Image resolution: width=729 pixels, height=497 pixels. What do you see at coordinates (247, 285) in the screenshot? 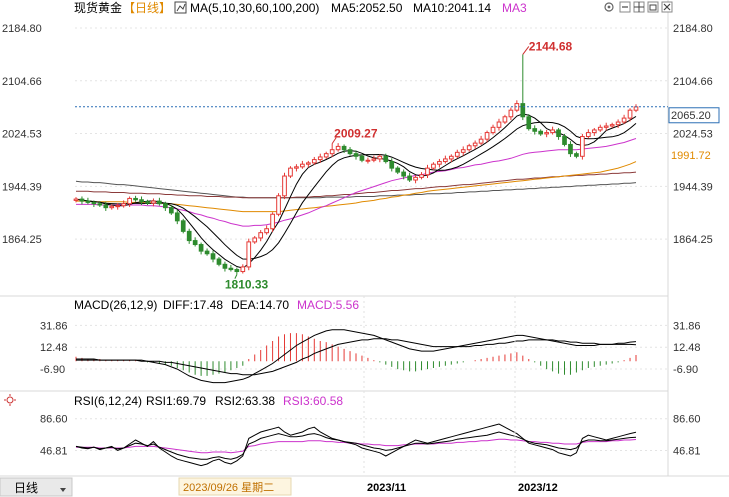
I see `annotation-low: 1810.33` at bounding box center [247, 285].